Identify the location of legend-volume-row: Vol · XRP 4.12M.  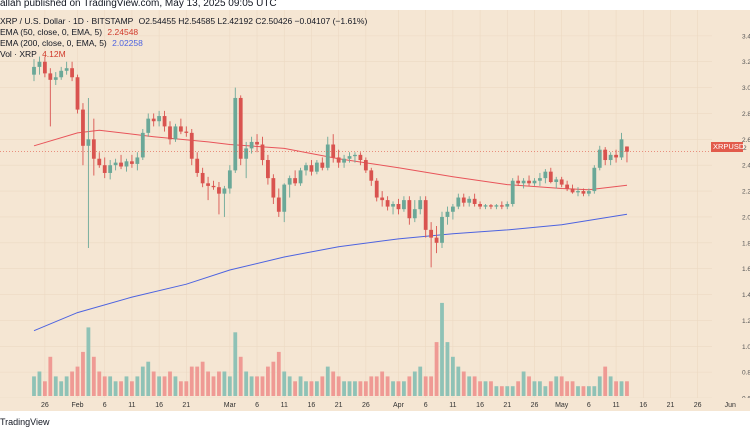
(183, 54).